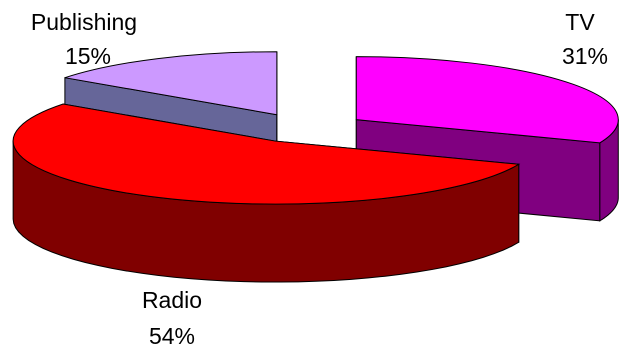 Image resolution: width=628 pixels, height=353 pixels. Describe the element at coordinates (172, 336) in the screenshot. I see `label-radio-value: 54%` at that location.